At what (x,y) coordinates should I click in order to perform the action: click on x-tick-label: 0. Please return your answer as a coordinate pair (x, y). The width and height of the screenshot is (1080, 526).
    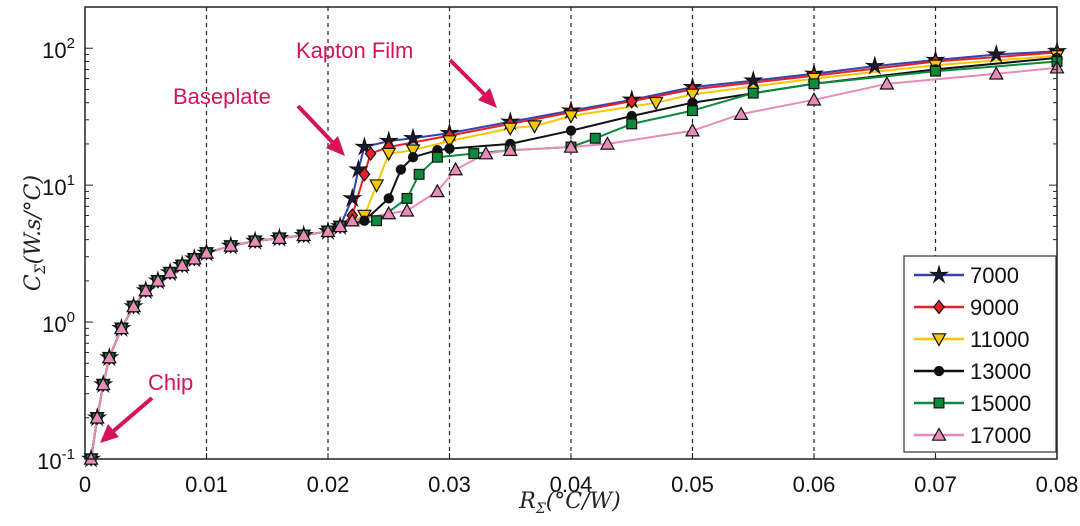
    Looking at the image, I should click on (85, 484).